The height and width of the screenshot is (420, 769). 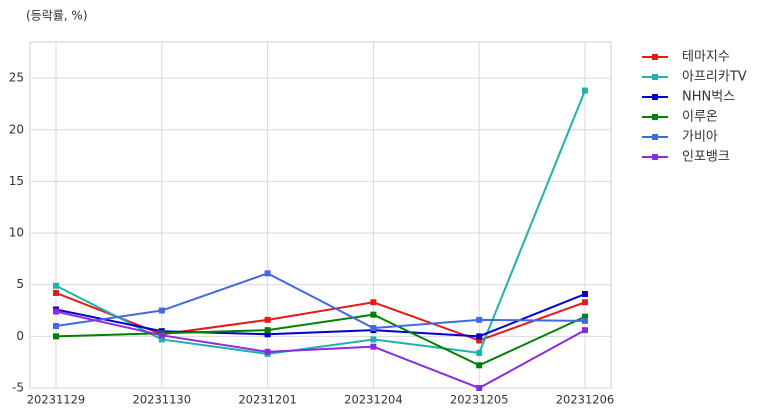 What do you see at coordinates (20, 336) in the screenshot?
I see `y-tick-label: 0` at bounding box center [20, 336].